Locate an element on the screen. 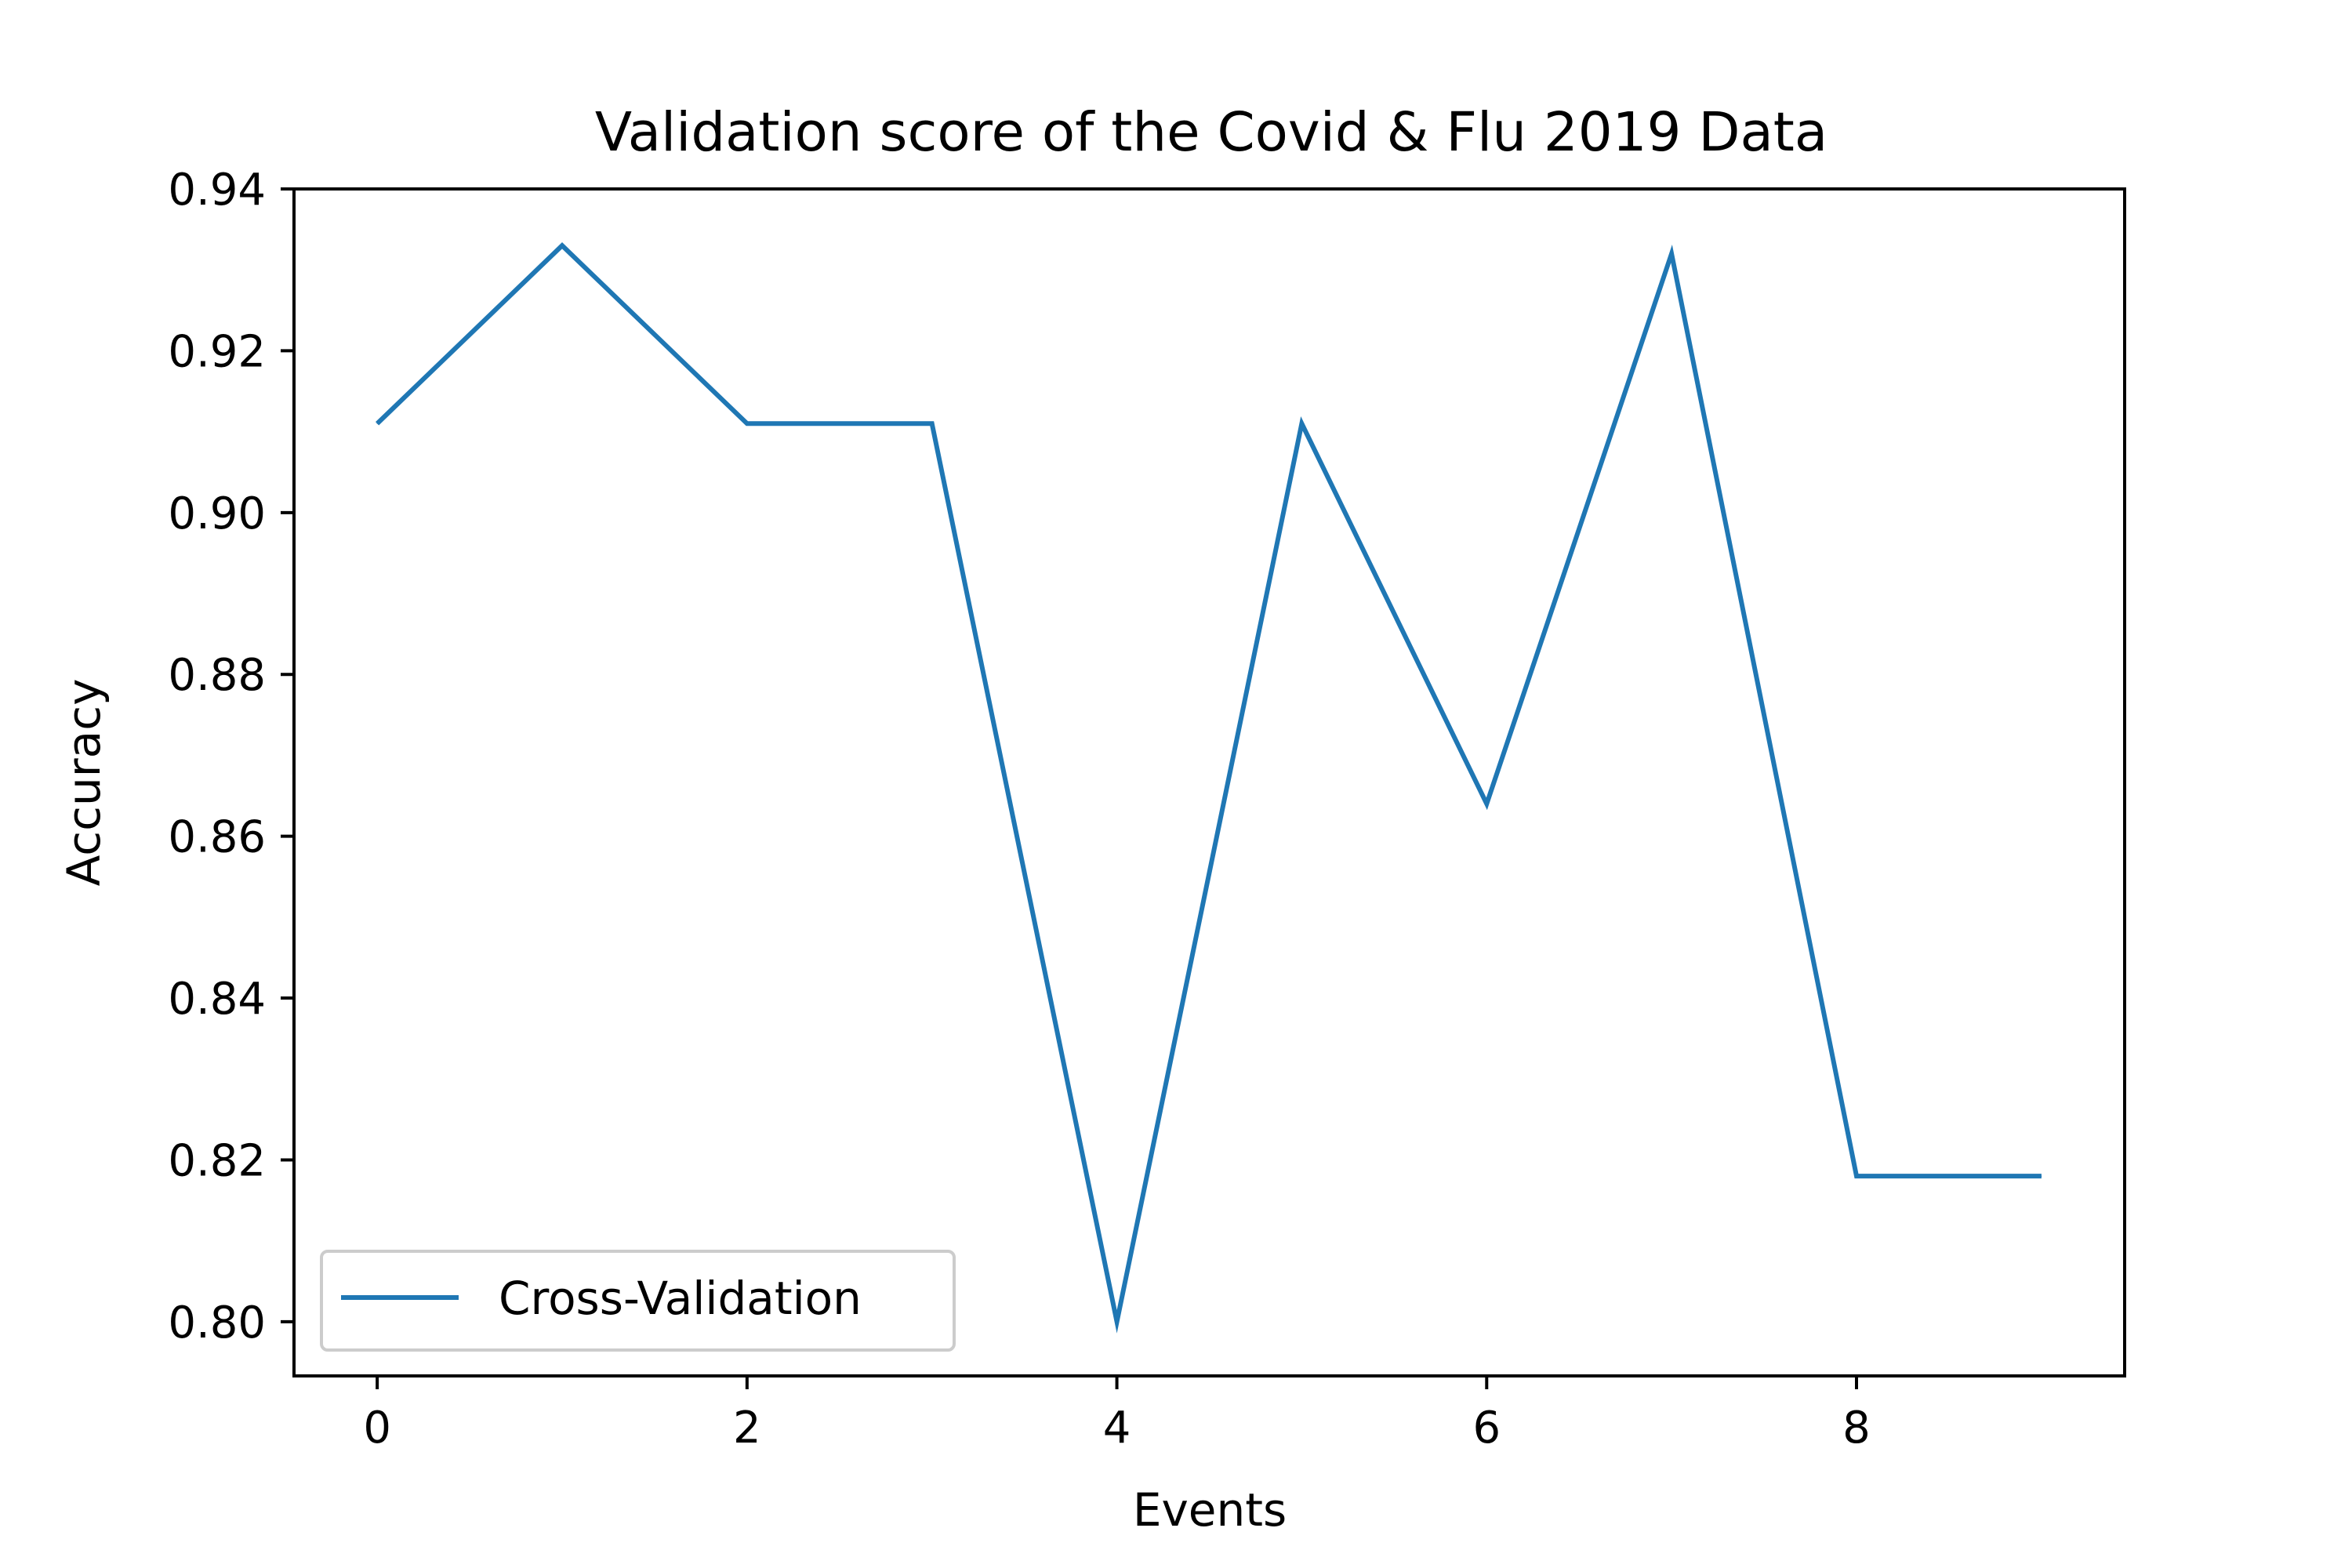  y-tick-label: 0.82 is located at coordinates (217, 1160).